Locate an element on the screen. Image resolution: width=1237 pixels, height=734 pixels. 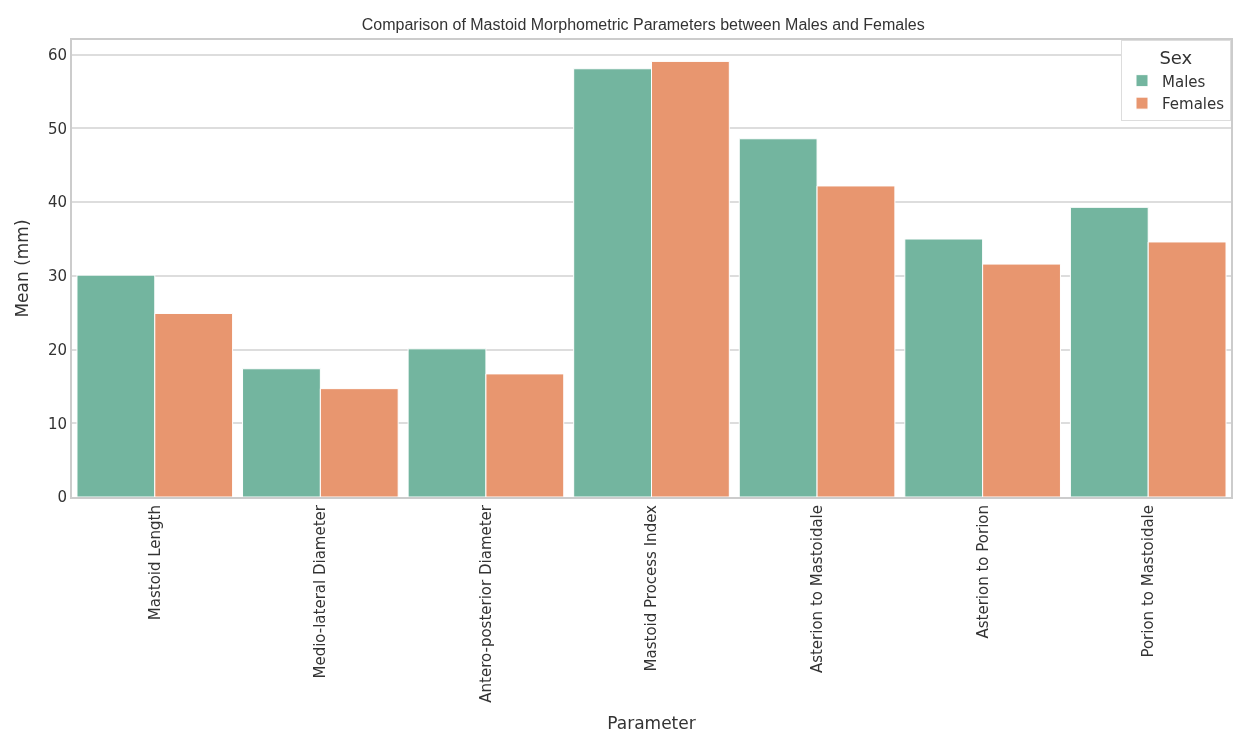
legend-title: Sex is located at coordinates (1176, 58).